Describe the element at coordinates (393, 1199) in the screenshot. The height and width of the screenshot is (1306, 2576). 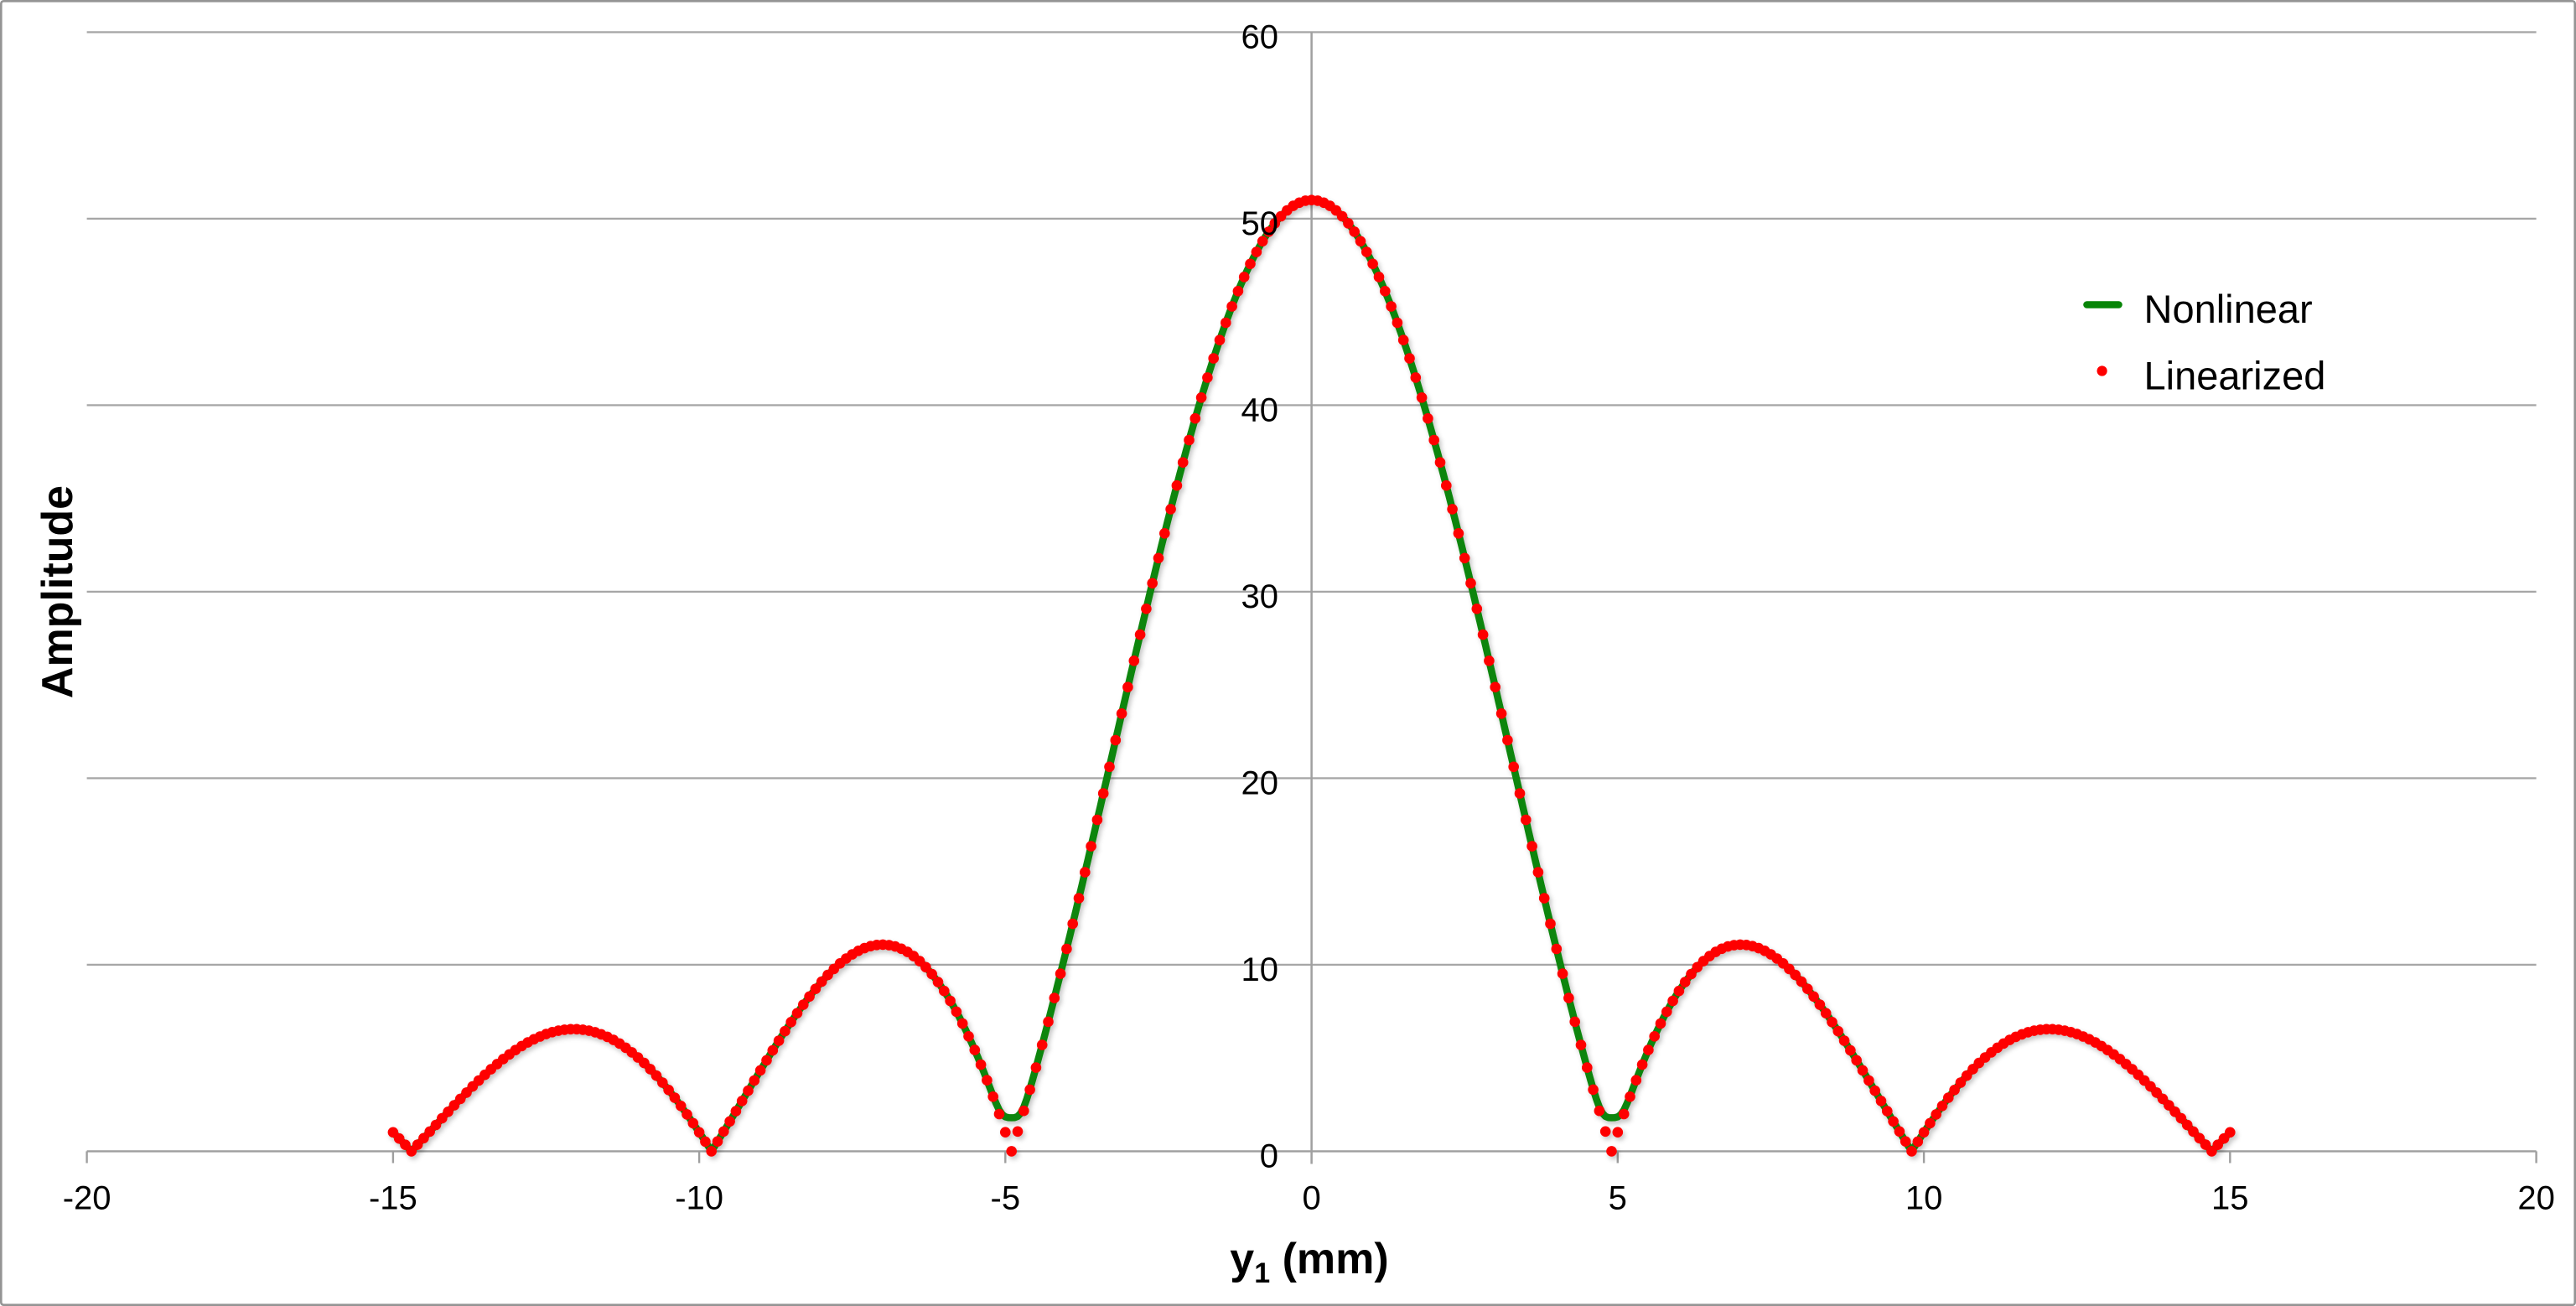
I see `svg-text: -15` at that location.